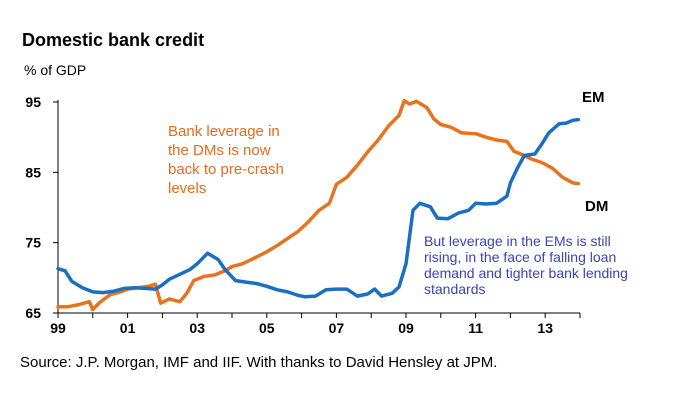 Image resolution: width=680 pixels, height=403 pixels. I want to click on y-tick-label: 75, so click(33, 243).